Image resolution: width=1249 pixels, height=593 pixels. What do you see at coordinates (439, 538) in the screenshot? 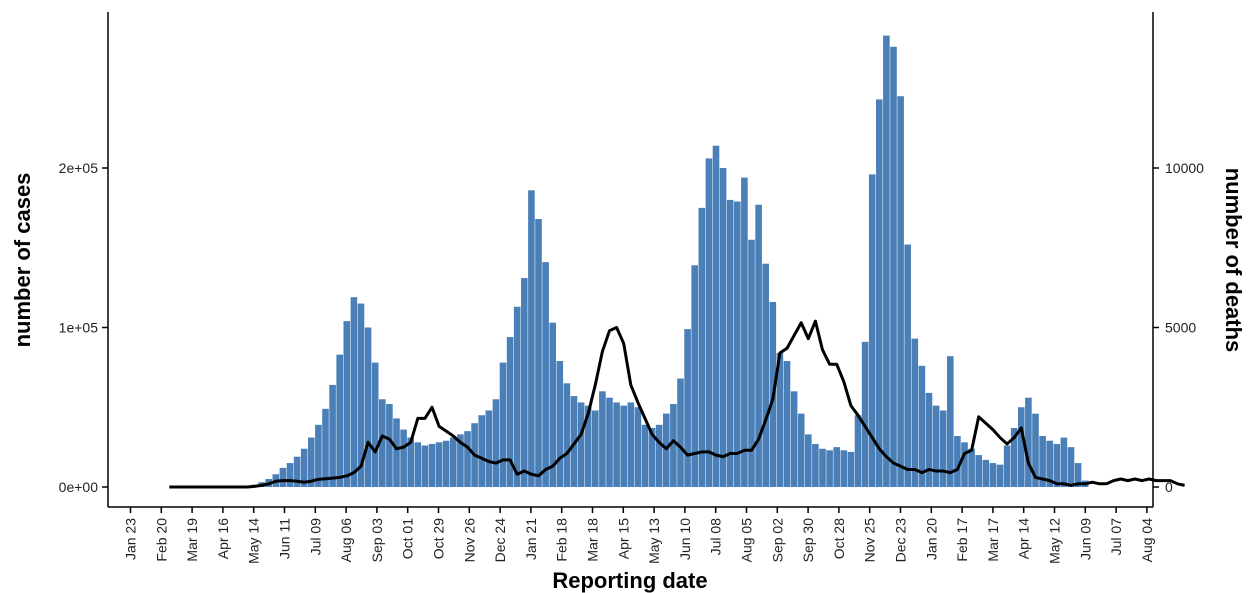
I see `x-tick-label: Oct 29` at bounding box center [439, 538].